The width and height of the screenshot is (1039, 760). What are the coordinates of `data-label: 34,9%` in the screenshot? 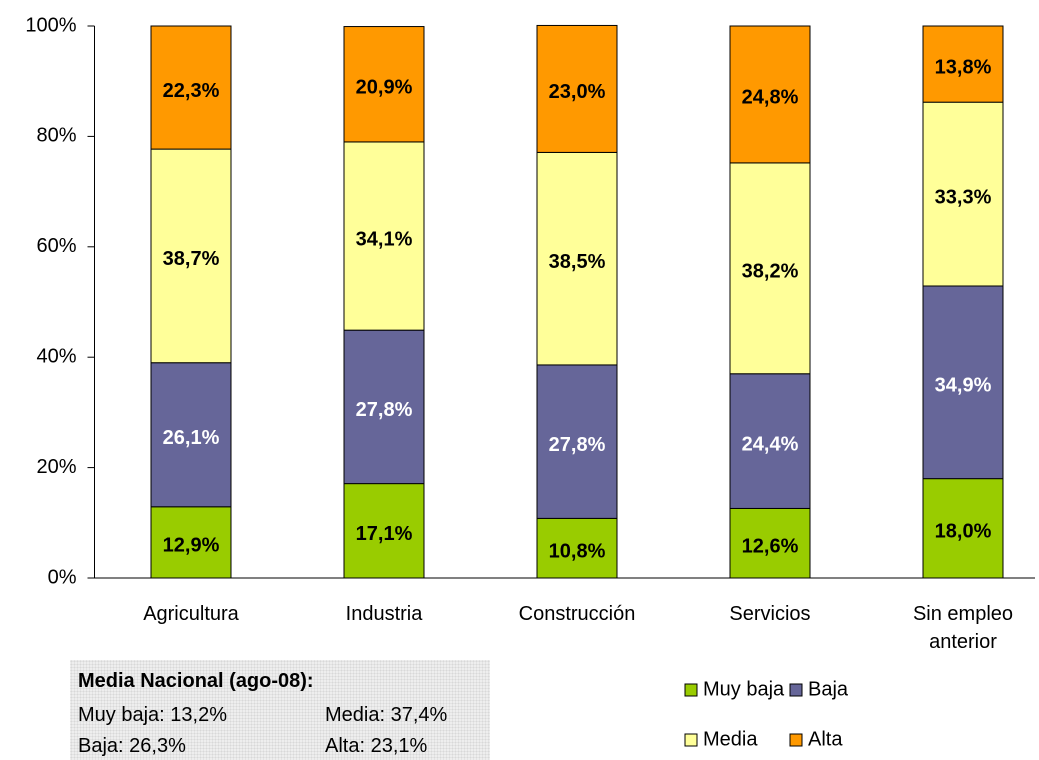 It's located at (963, 386).